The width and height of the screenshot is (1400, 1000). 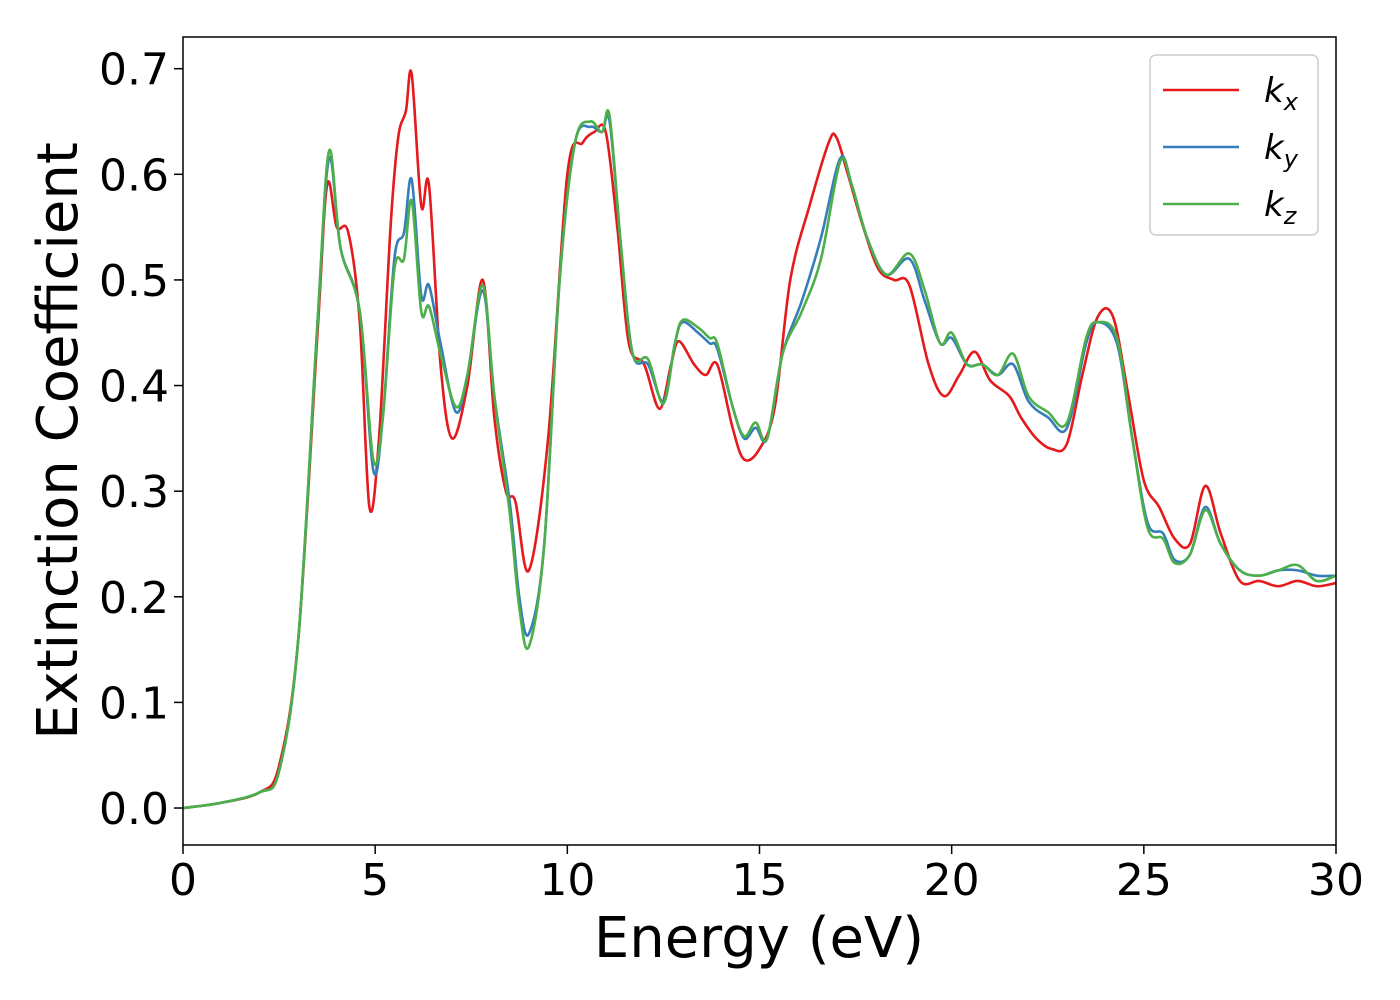 I want to click on x-tick-label: 5, so click(x=375, y=880).